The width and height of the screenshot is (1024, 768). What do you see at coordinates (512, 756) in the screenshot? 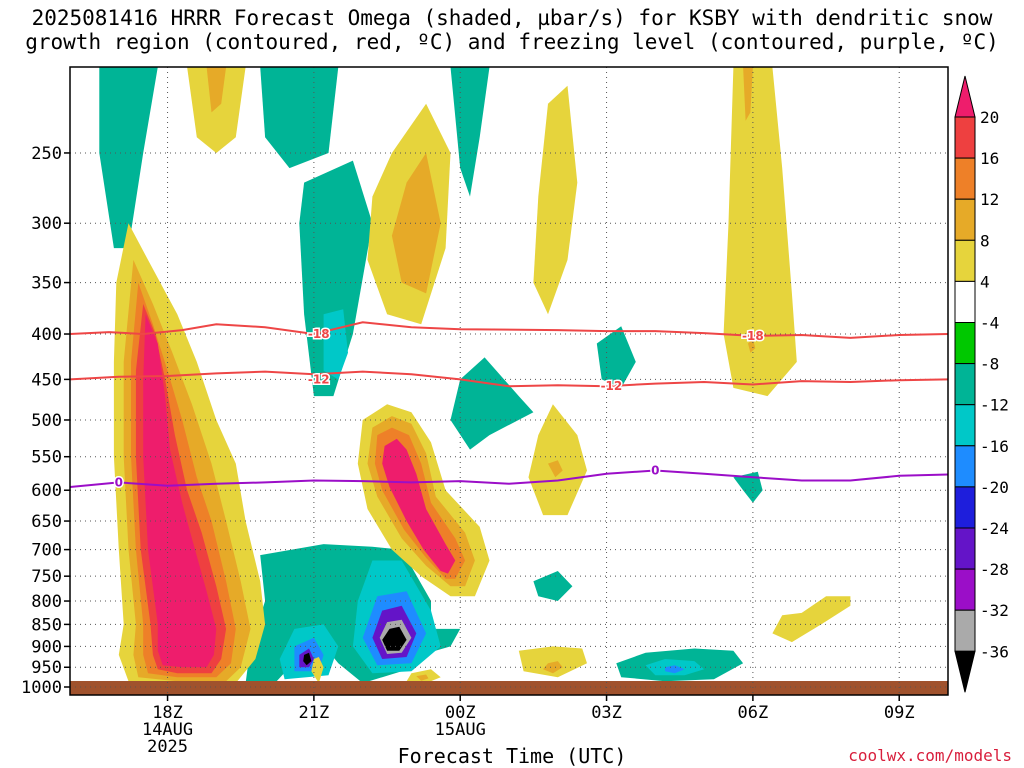
I see `x-axis-title: Forecast Time (UTC)` at bounding box center [512, 756].